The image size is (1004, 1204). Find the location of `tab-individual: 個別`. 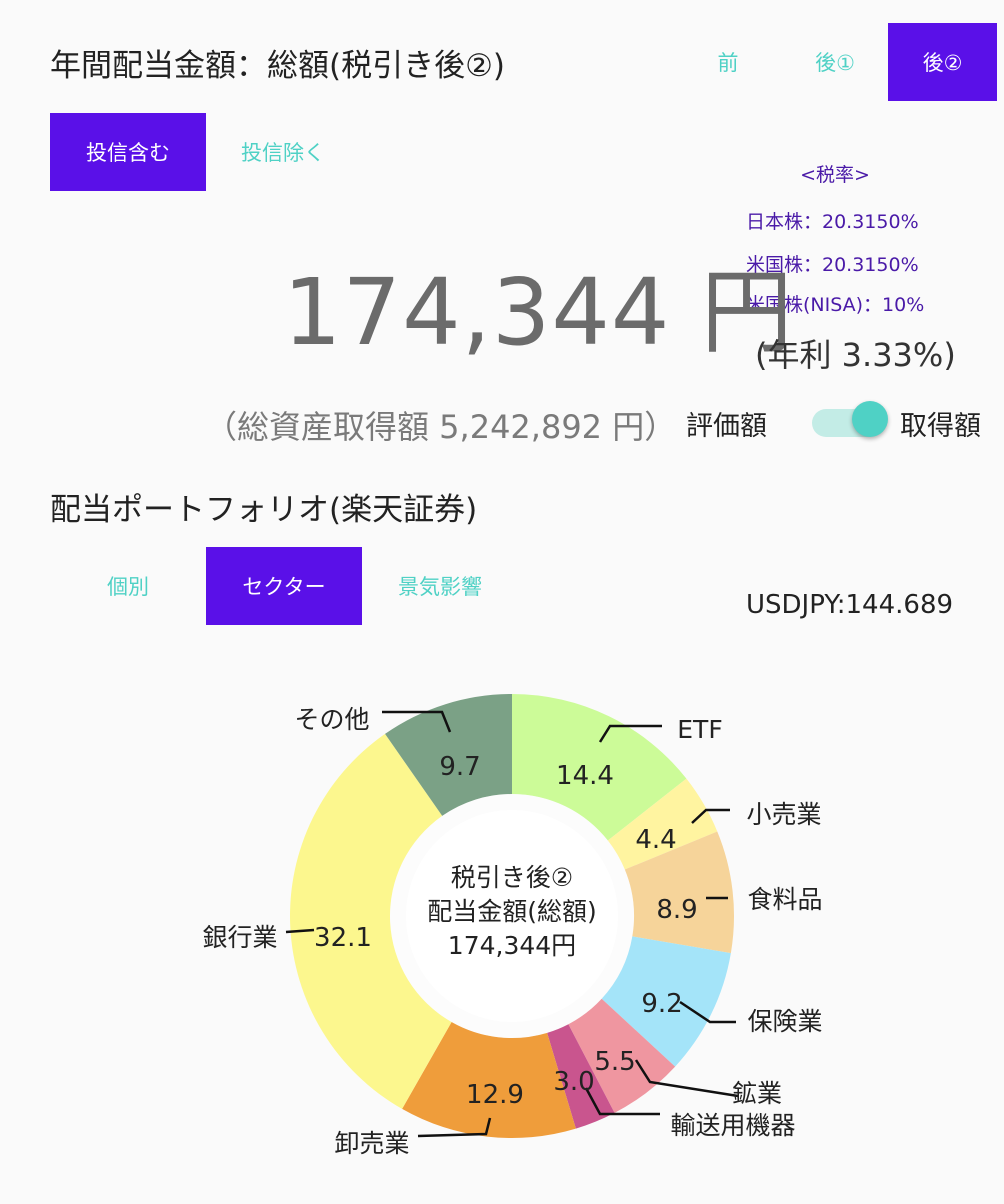

tab-individual: 個別 is located at coordinates (128, 587).